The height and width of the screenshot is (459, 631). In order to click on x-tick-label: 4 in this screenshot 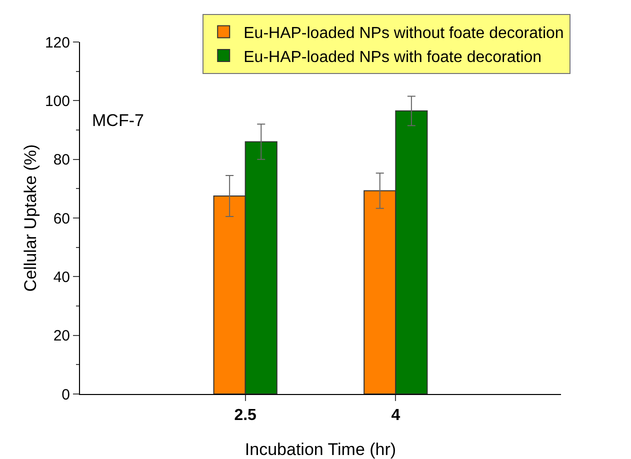, I will do `click(395, 415)`.